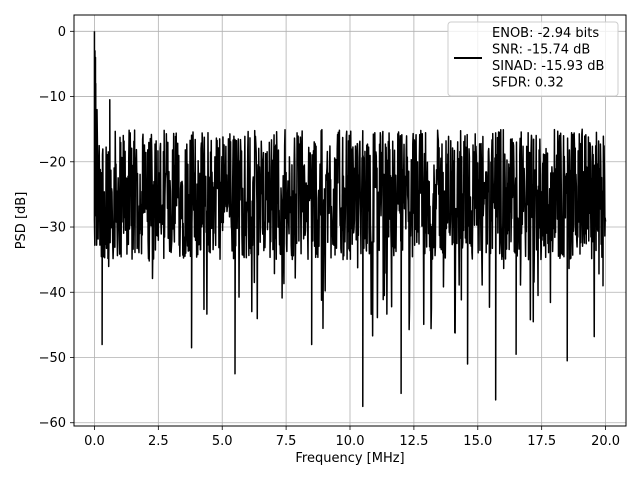 The height and width of the screenshot is (480, 640). Describe the element at coordinates (541, 441) in the screenshot. I see `x-tick-label: 17.5` at that location.